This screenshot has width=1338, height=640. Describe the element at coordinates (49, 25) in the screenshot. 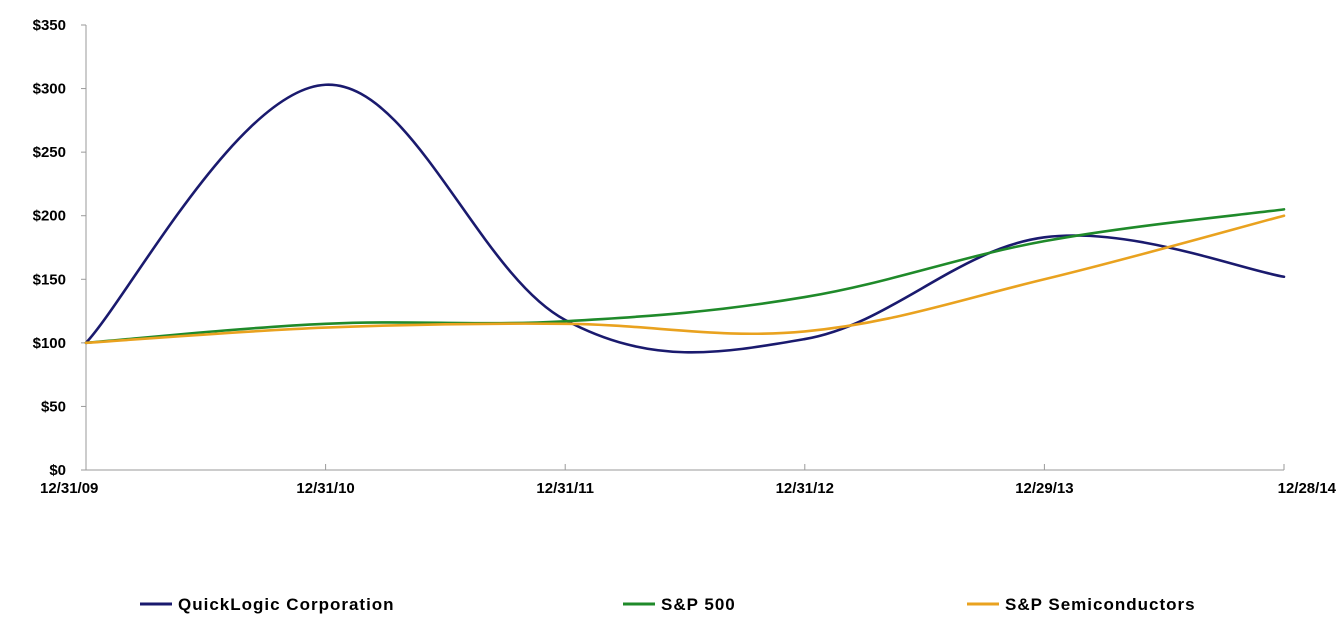

I see `y-tick-label: $350` at that location.